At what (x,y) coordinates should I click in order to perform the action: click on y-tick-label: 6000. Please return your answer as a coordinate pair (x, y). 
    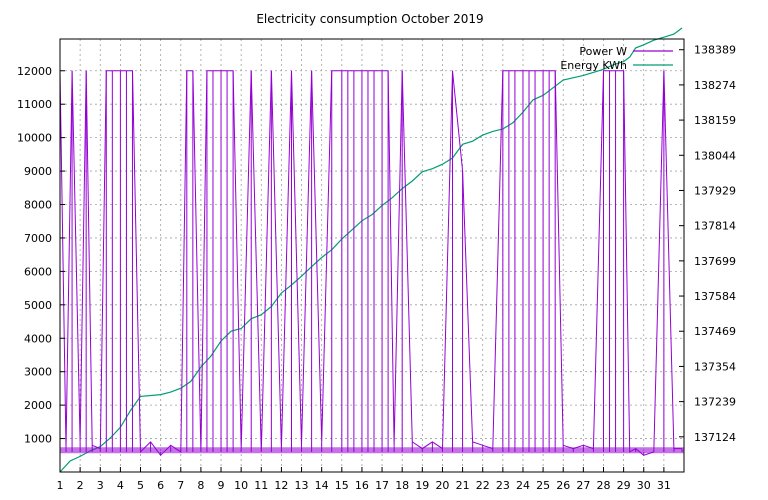
    Looking at the image, I should click on (38, 271).